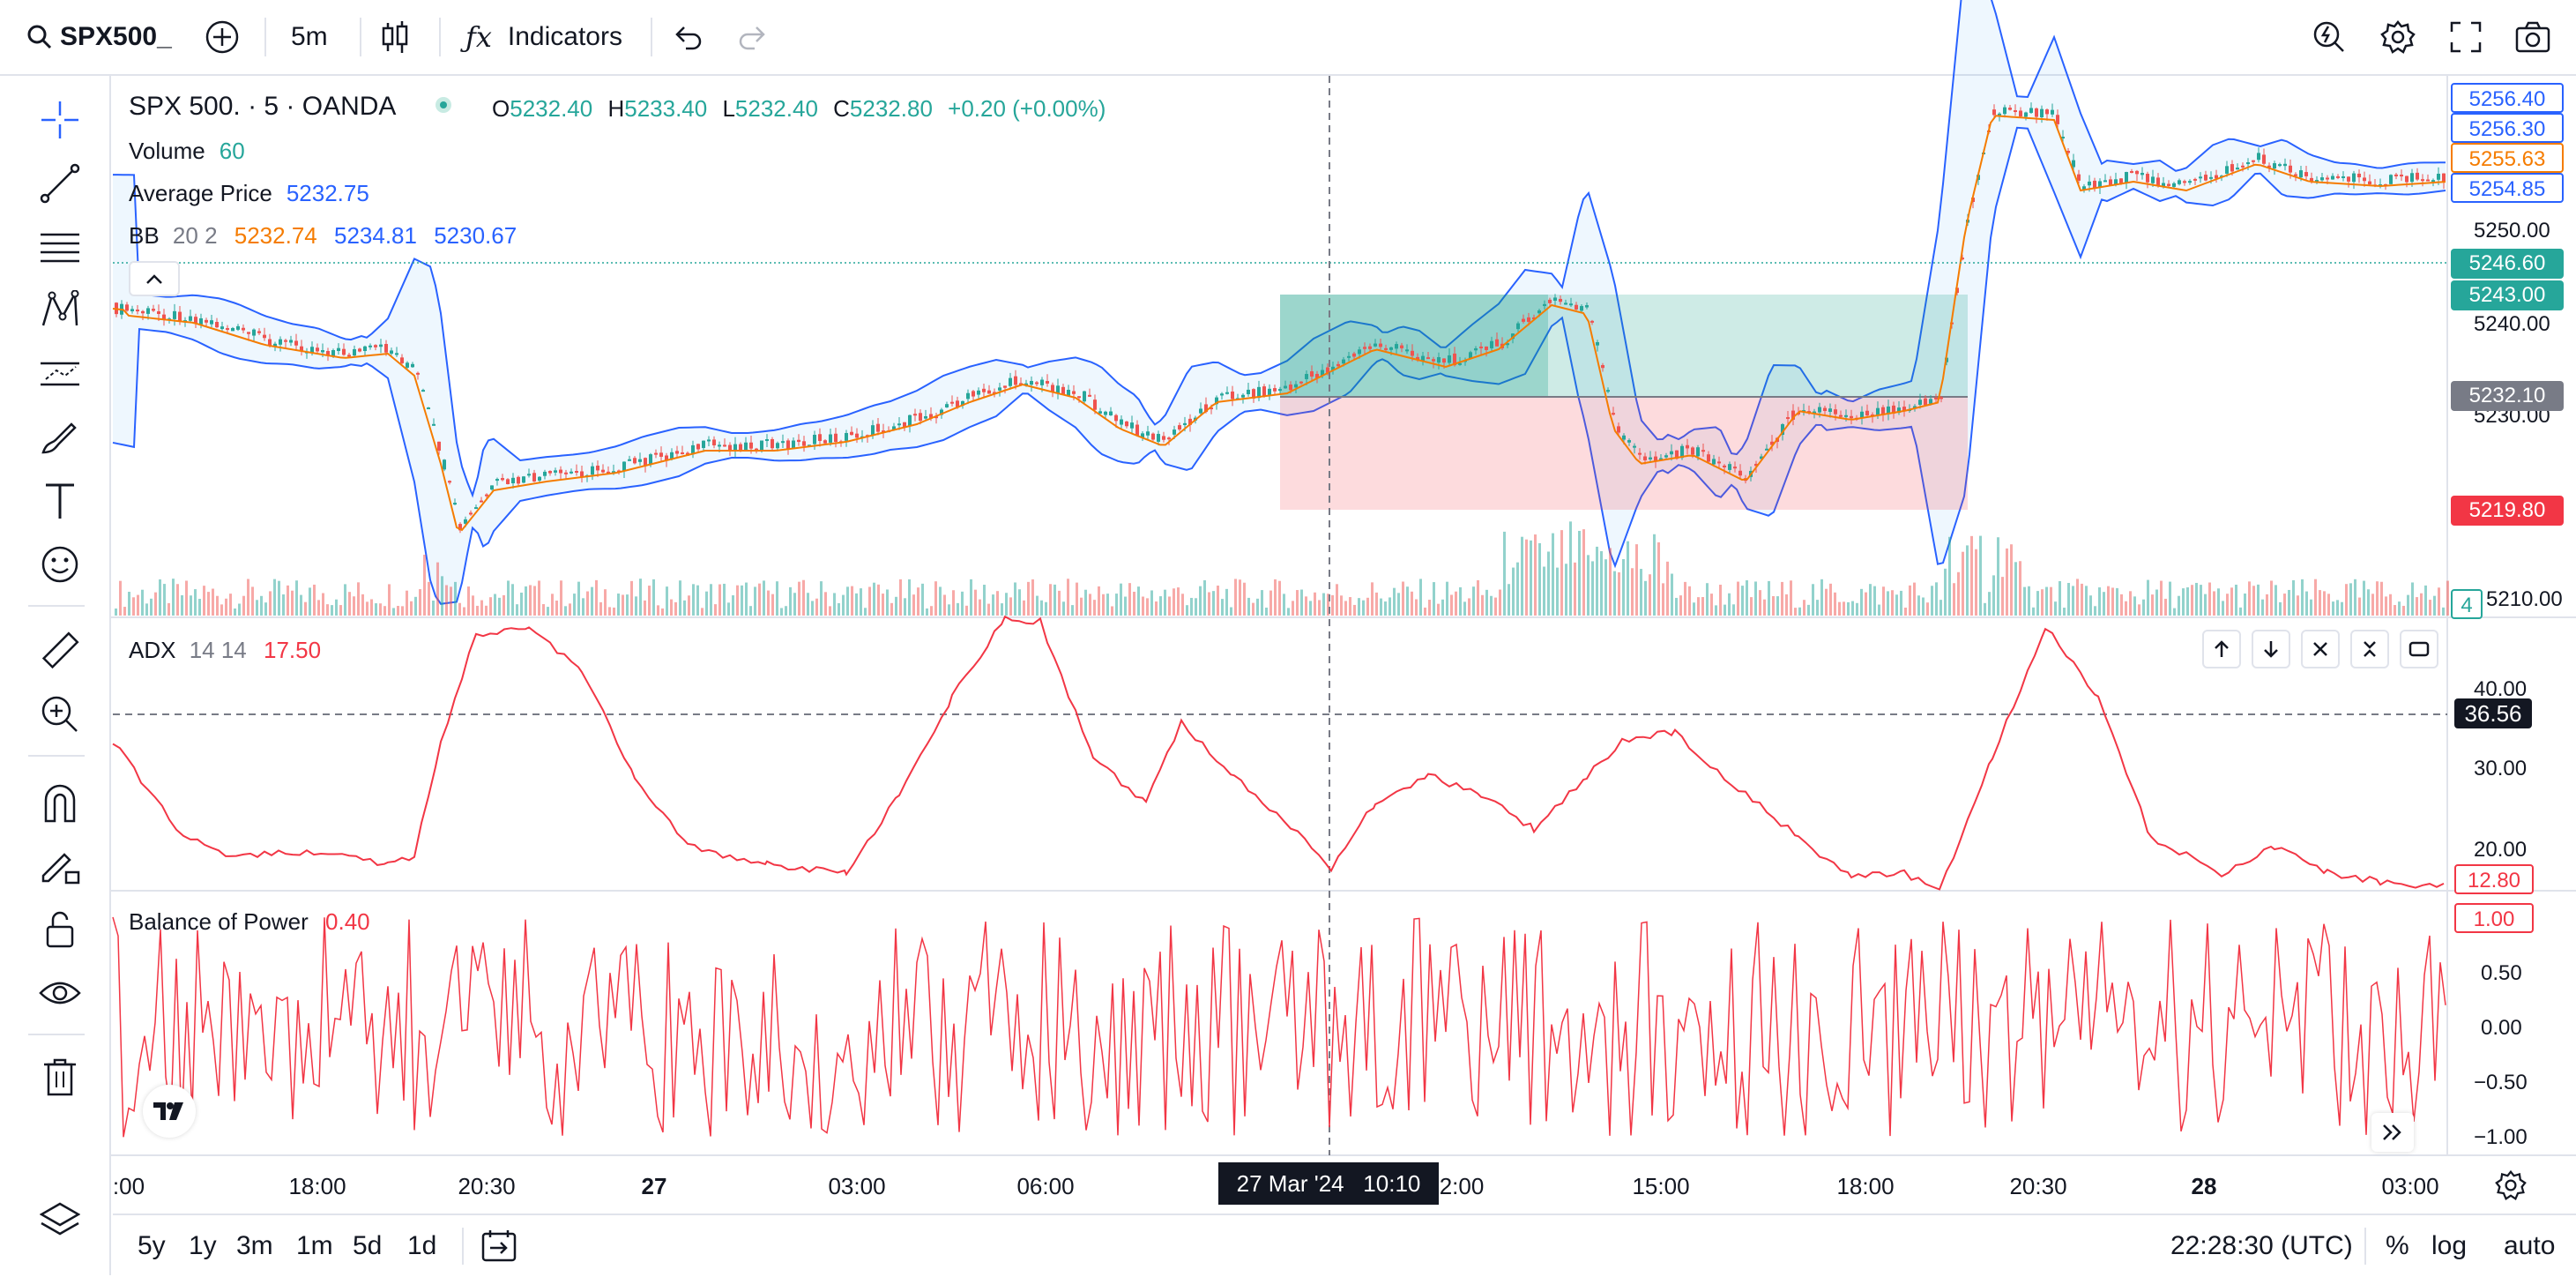 The width and height of the screenshot is (2576, 1277). I want to click on pane-move-down-button, so click(2271, 649).